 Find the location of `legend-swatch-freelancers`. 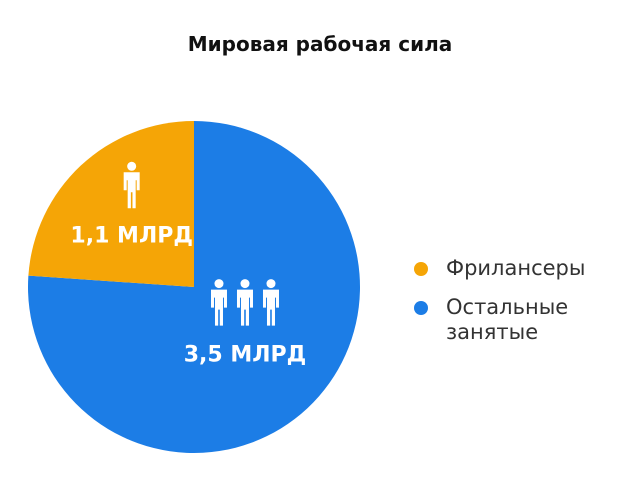

legend-swatch-freelancers is located at coordinates (421, 269).